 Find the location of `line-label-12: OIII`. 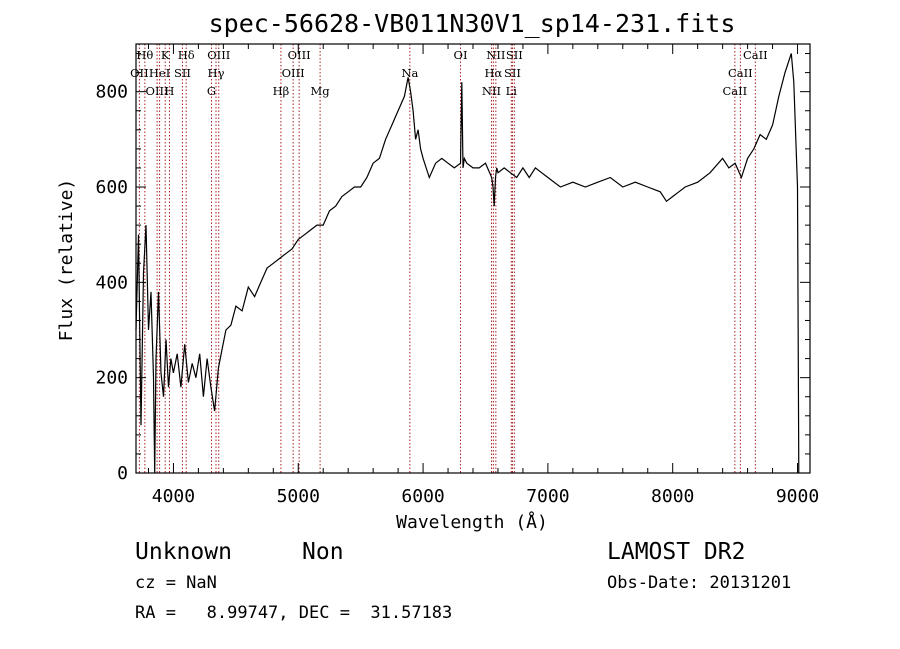

line-label-12: OIII is located at coordinates (293, 73).